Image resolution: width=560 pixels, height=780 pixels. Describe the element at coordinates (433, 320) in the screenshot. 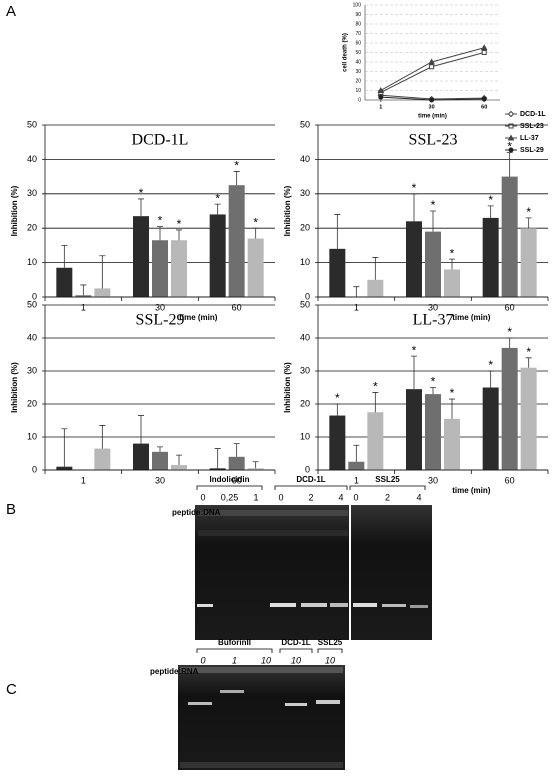

I see `chart-title: LL-37` at that location.